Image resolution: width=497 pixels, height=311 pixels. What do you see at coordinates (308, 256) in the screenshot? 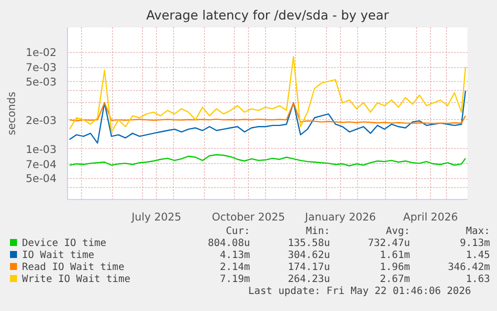
I see `text: 304.62u` at bounding box center [308, 256].